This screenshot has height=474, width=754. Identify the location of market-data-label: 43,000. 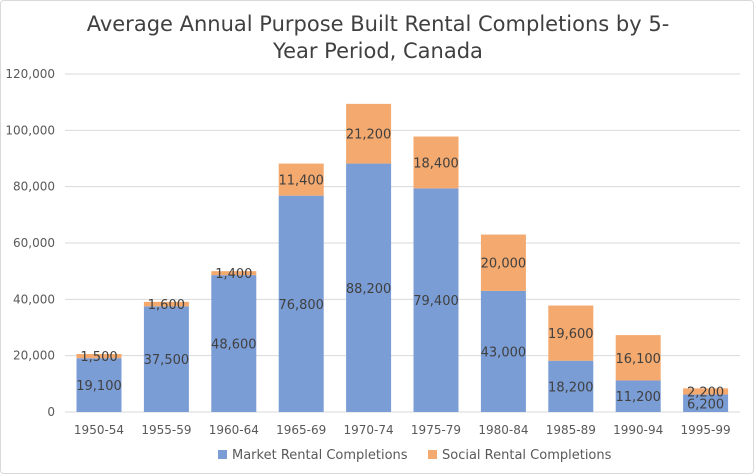
(504, 352).